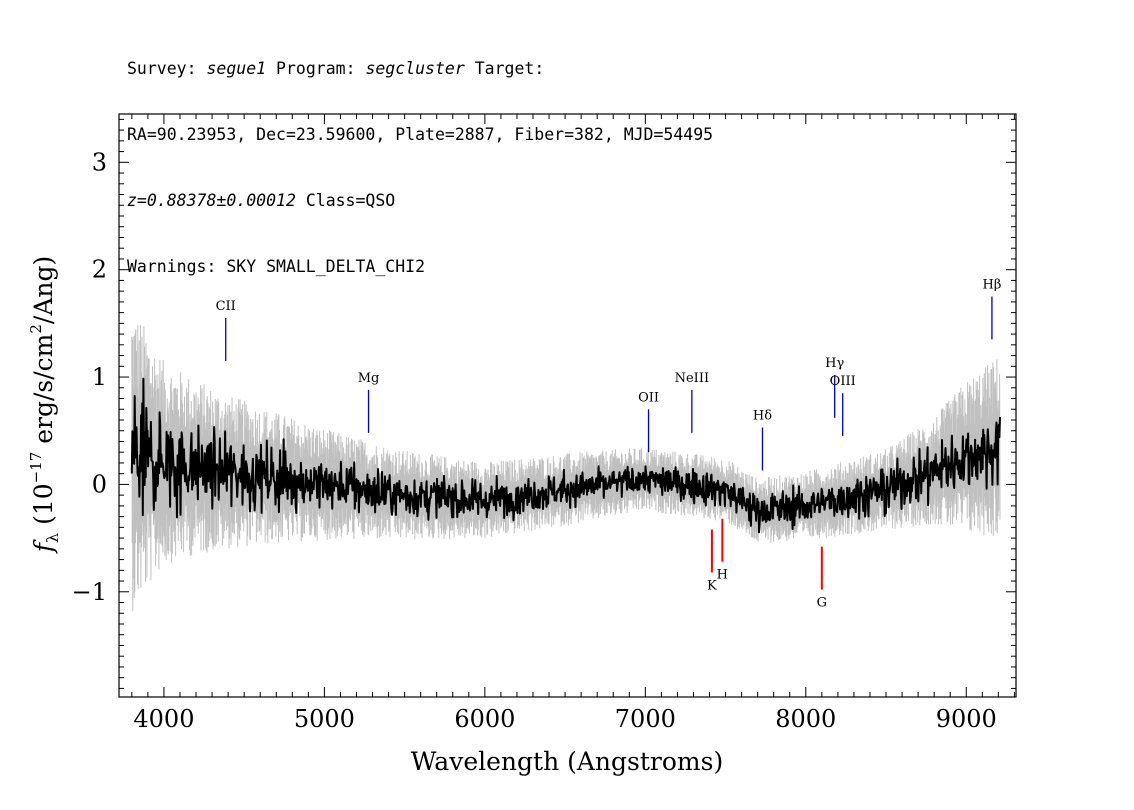 This screenshot has height=810, width=1134. Describe the element at coordinates (843, 381) in the screenshot. I see `emission-label-oiii: OIII` at that location.